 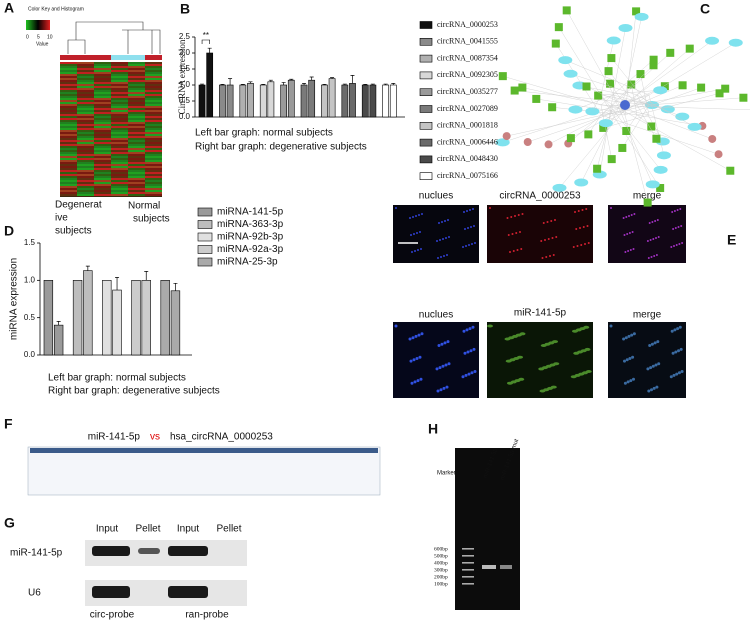 What do you see at coordinates (38, 37) in the screenshot?
I see `key-tick: 5` at bounding box center [38, 37].